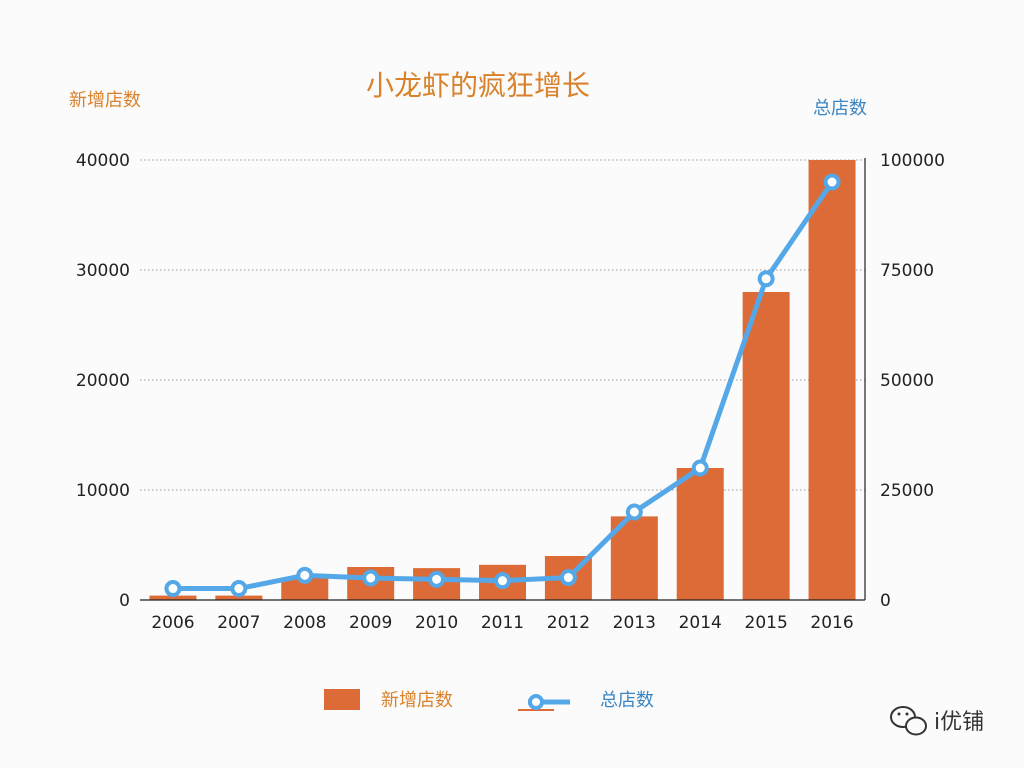 The image size is (1024, 768). What do you see at coordinates (489, 700) in the screenshot?
I see `legend: 新增店数 总店数` at bounding box center [489, 700].